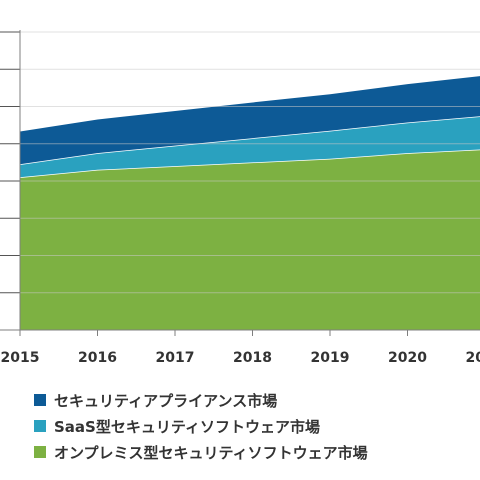 The image size is (480, 480). Describe the element at coordinates (40, 400) in the screenshot. I see `legend-swatch-appliance` at that location.